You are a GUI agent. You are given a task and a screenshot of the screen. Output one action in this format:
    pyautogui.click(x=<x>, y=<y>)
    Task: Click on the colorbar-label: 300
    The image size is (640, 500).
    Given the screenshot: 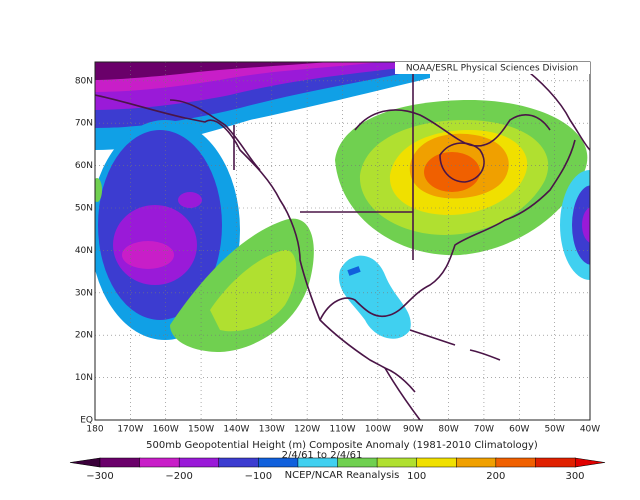 What is the action you would take?
    pyautogui.click(x=574, y=476)
    